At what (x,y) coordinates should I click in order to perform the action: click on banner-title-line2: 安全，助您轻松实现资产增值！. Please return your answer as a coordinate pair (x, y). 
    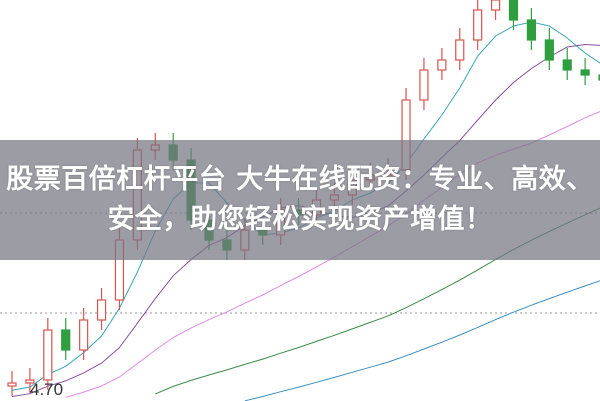
    Looking at the image, I should click on (300, 219).